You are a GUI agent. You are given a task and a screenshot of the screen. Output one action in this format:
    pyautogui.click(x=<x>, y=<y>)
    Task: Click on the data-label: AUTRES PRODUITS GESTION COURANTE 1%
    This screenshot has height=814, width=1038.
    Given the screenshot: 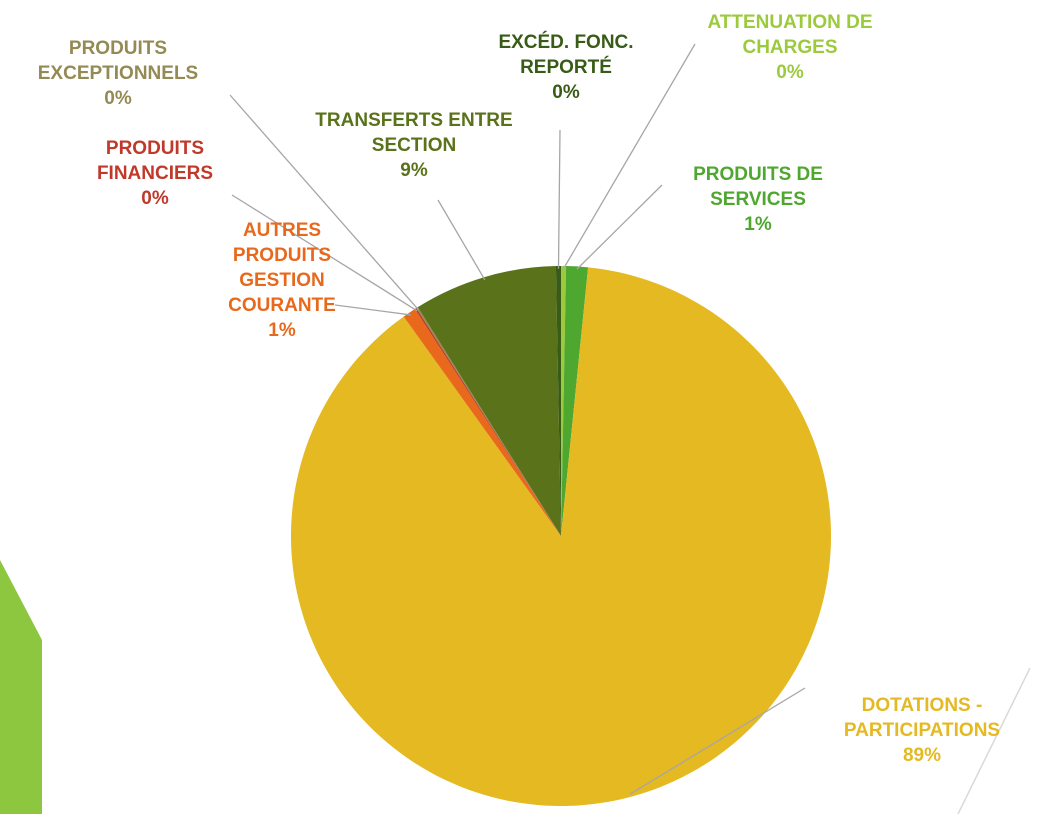 What is the action you would take?
    pyautogui.click(x=282, y=280)
    